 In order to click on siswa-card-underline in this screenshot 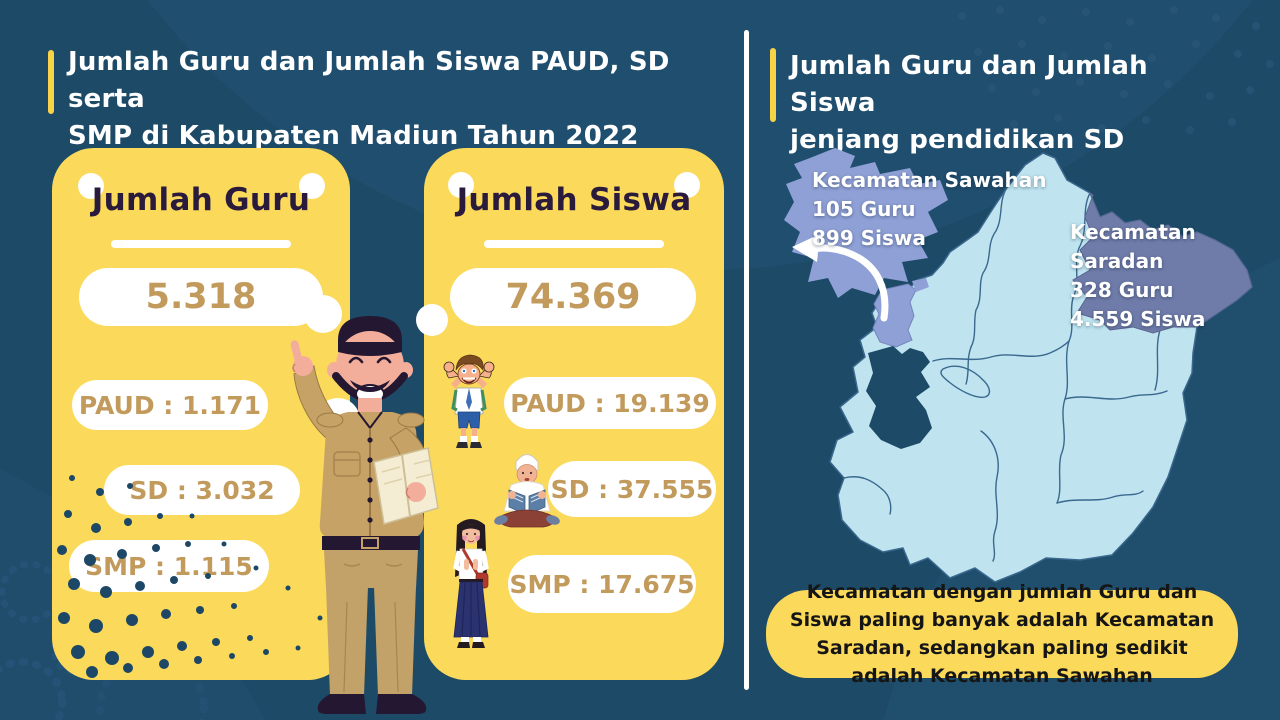, I will do `click(574, 244)`.